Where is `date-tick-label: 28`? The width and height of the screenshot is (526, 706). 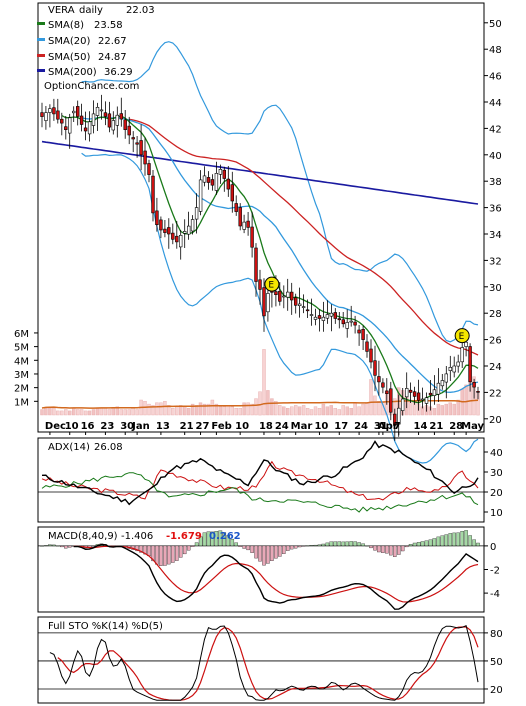 date-tick-label: 28 is located at coordinates (456, 426).